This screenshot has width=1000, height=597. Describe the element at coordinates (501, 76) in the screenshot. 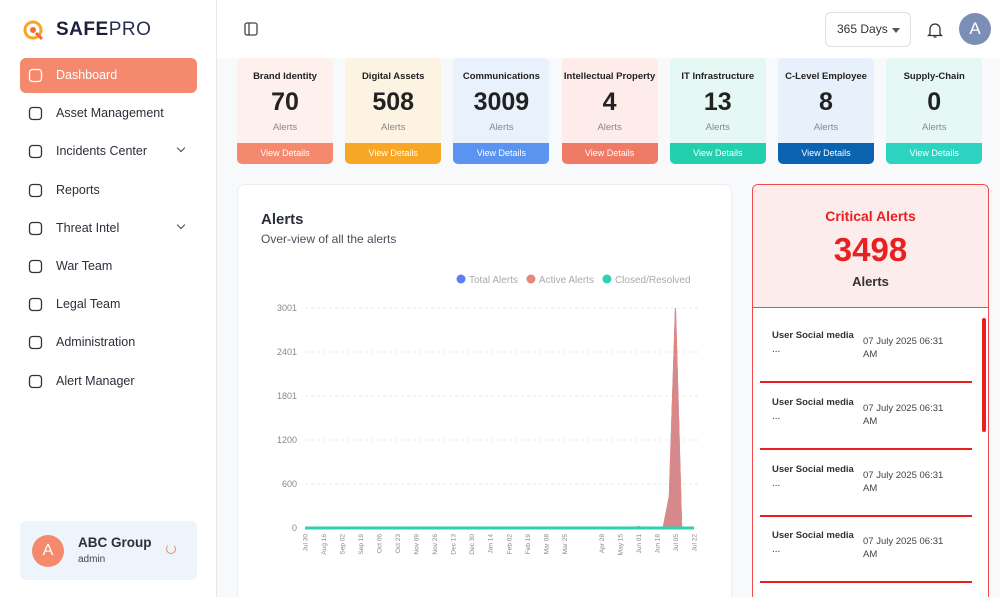

I see `card-title: Communications` at that location.